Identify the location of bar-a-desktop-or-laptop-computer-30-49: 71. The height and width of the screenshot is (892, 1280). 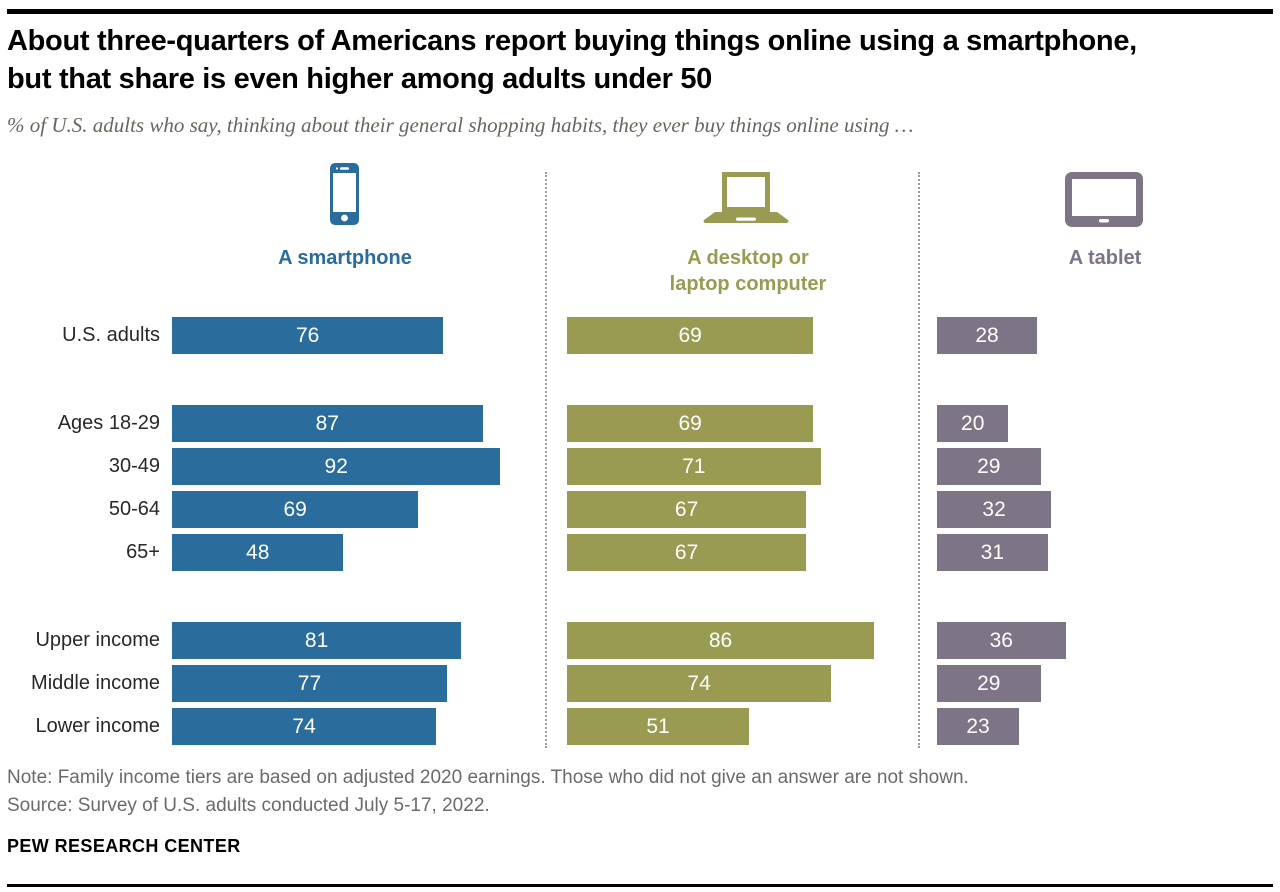
(694, 466).